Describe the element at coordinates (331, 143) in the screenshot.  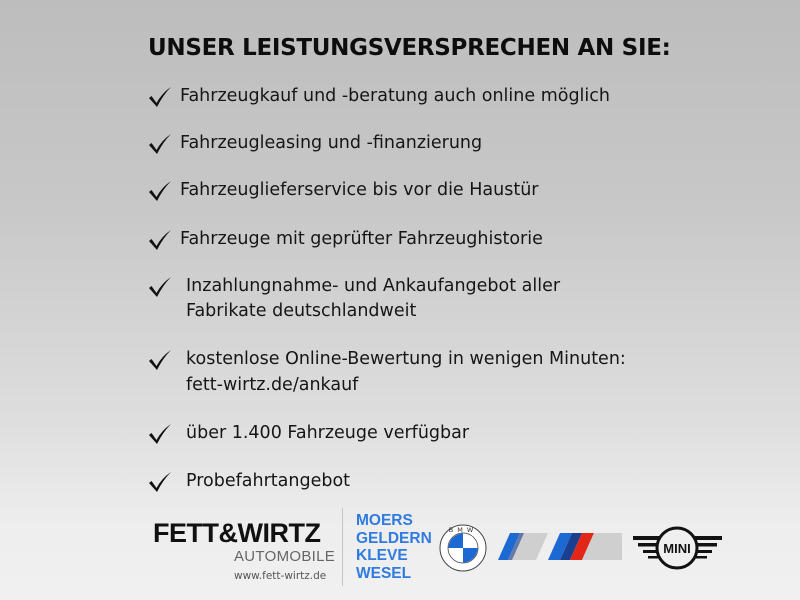
I see `list-item-text: Fahrzeugleasing und -finanzierung` at that location.